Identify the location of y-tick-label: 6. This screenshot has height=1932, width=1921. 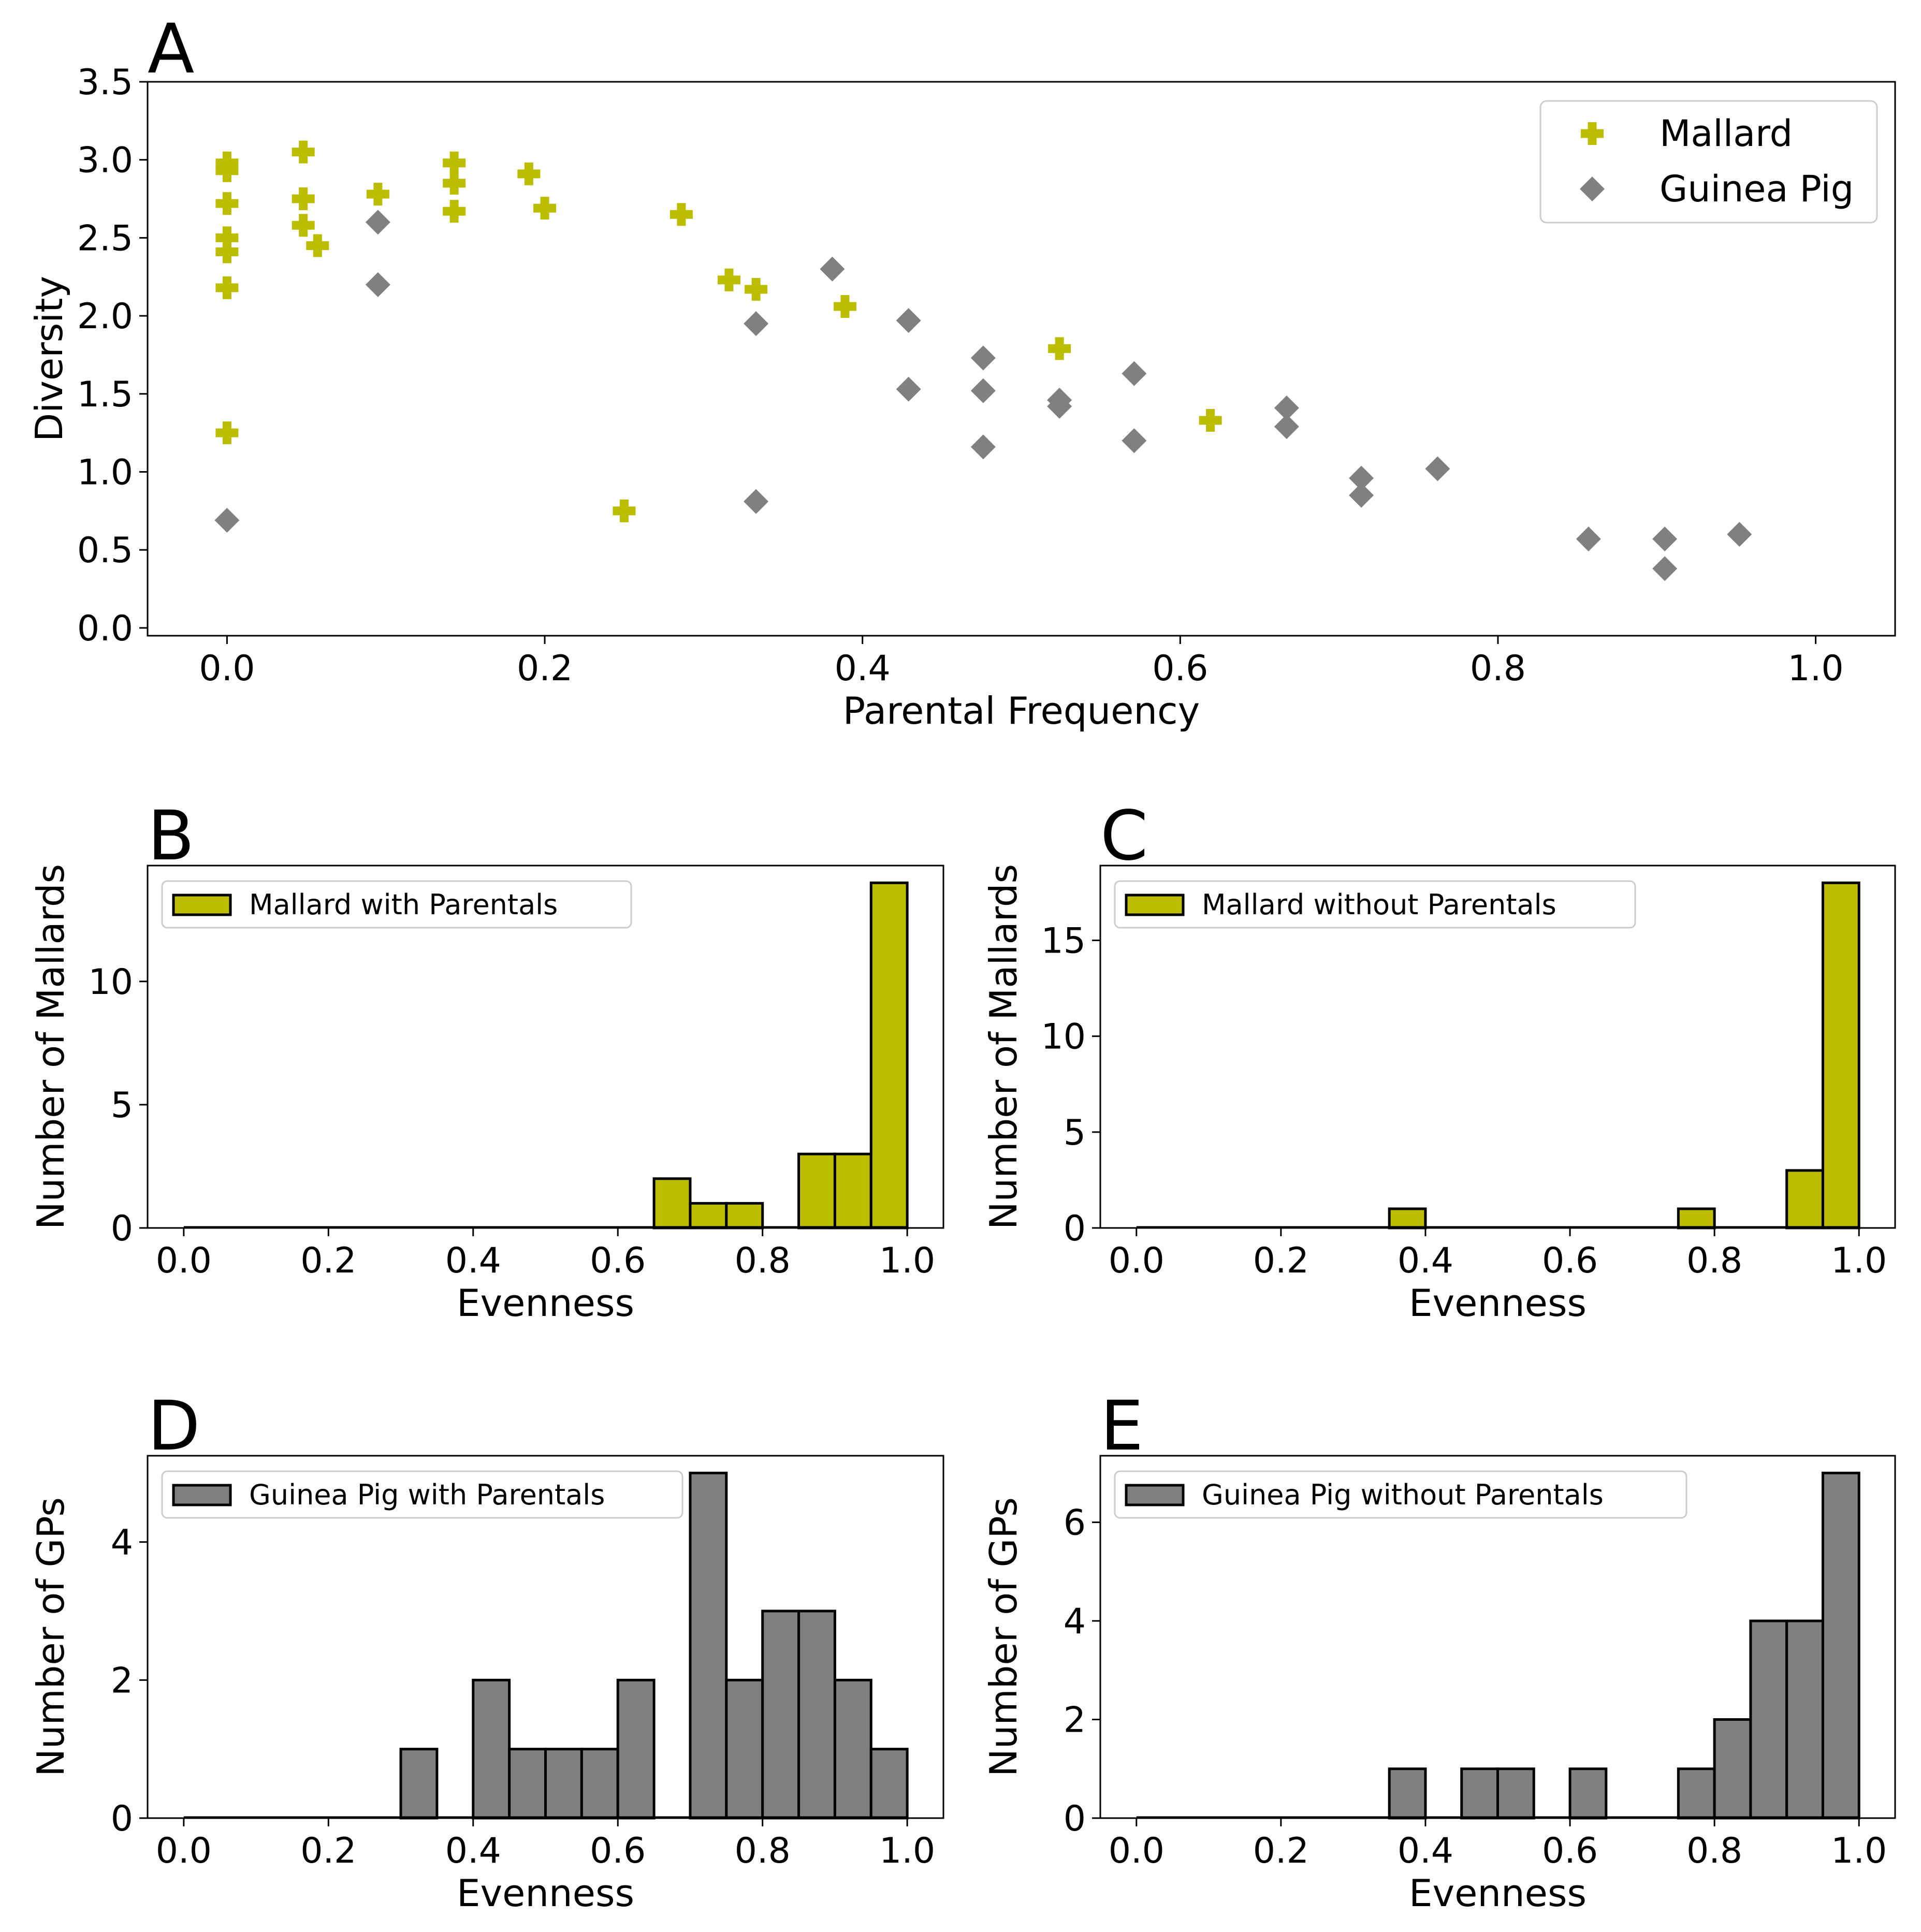
(1075, 1524).